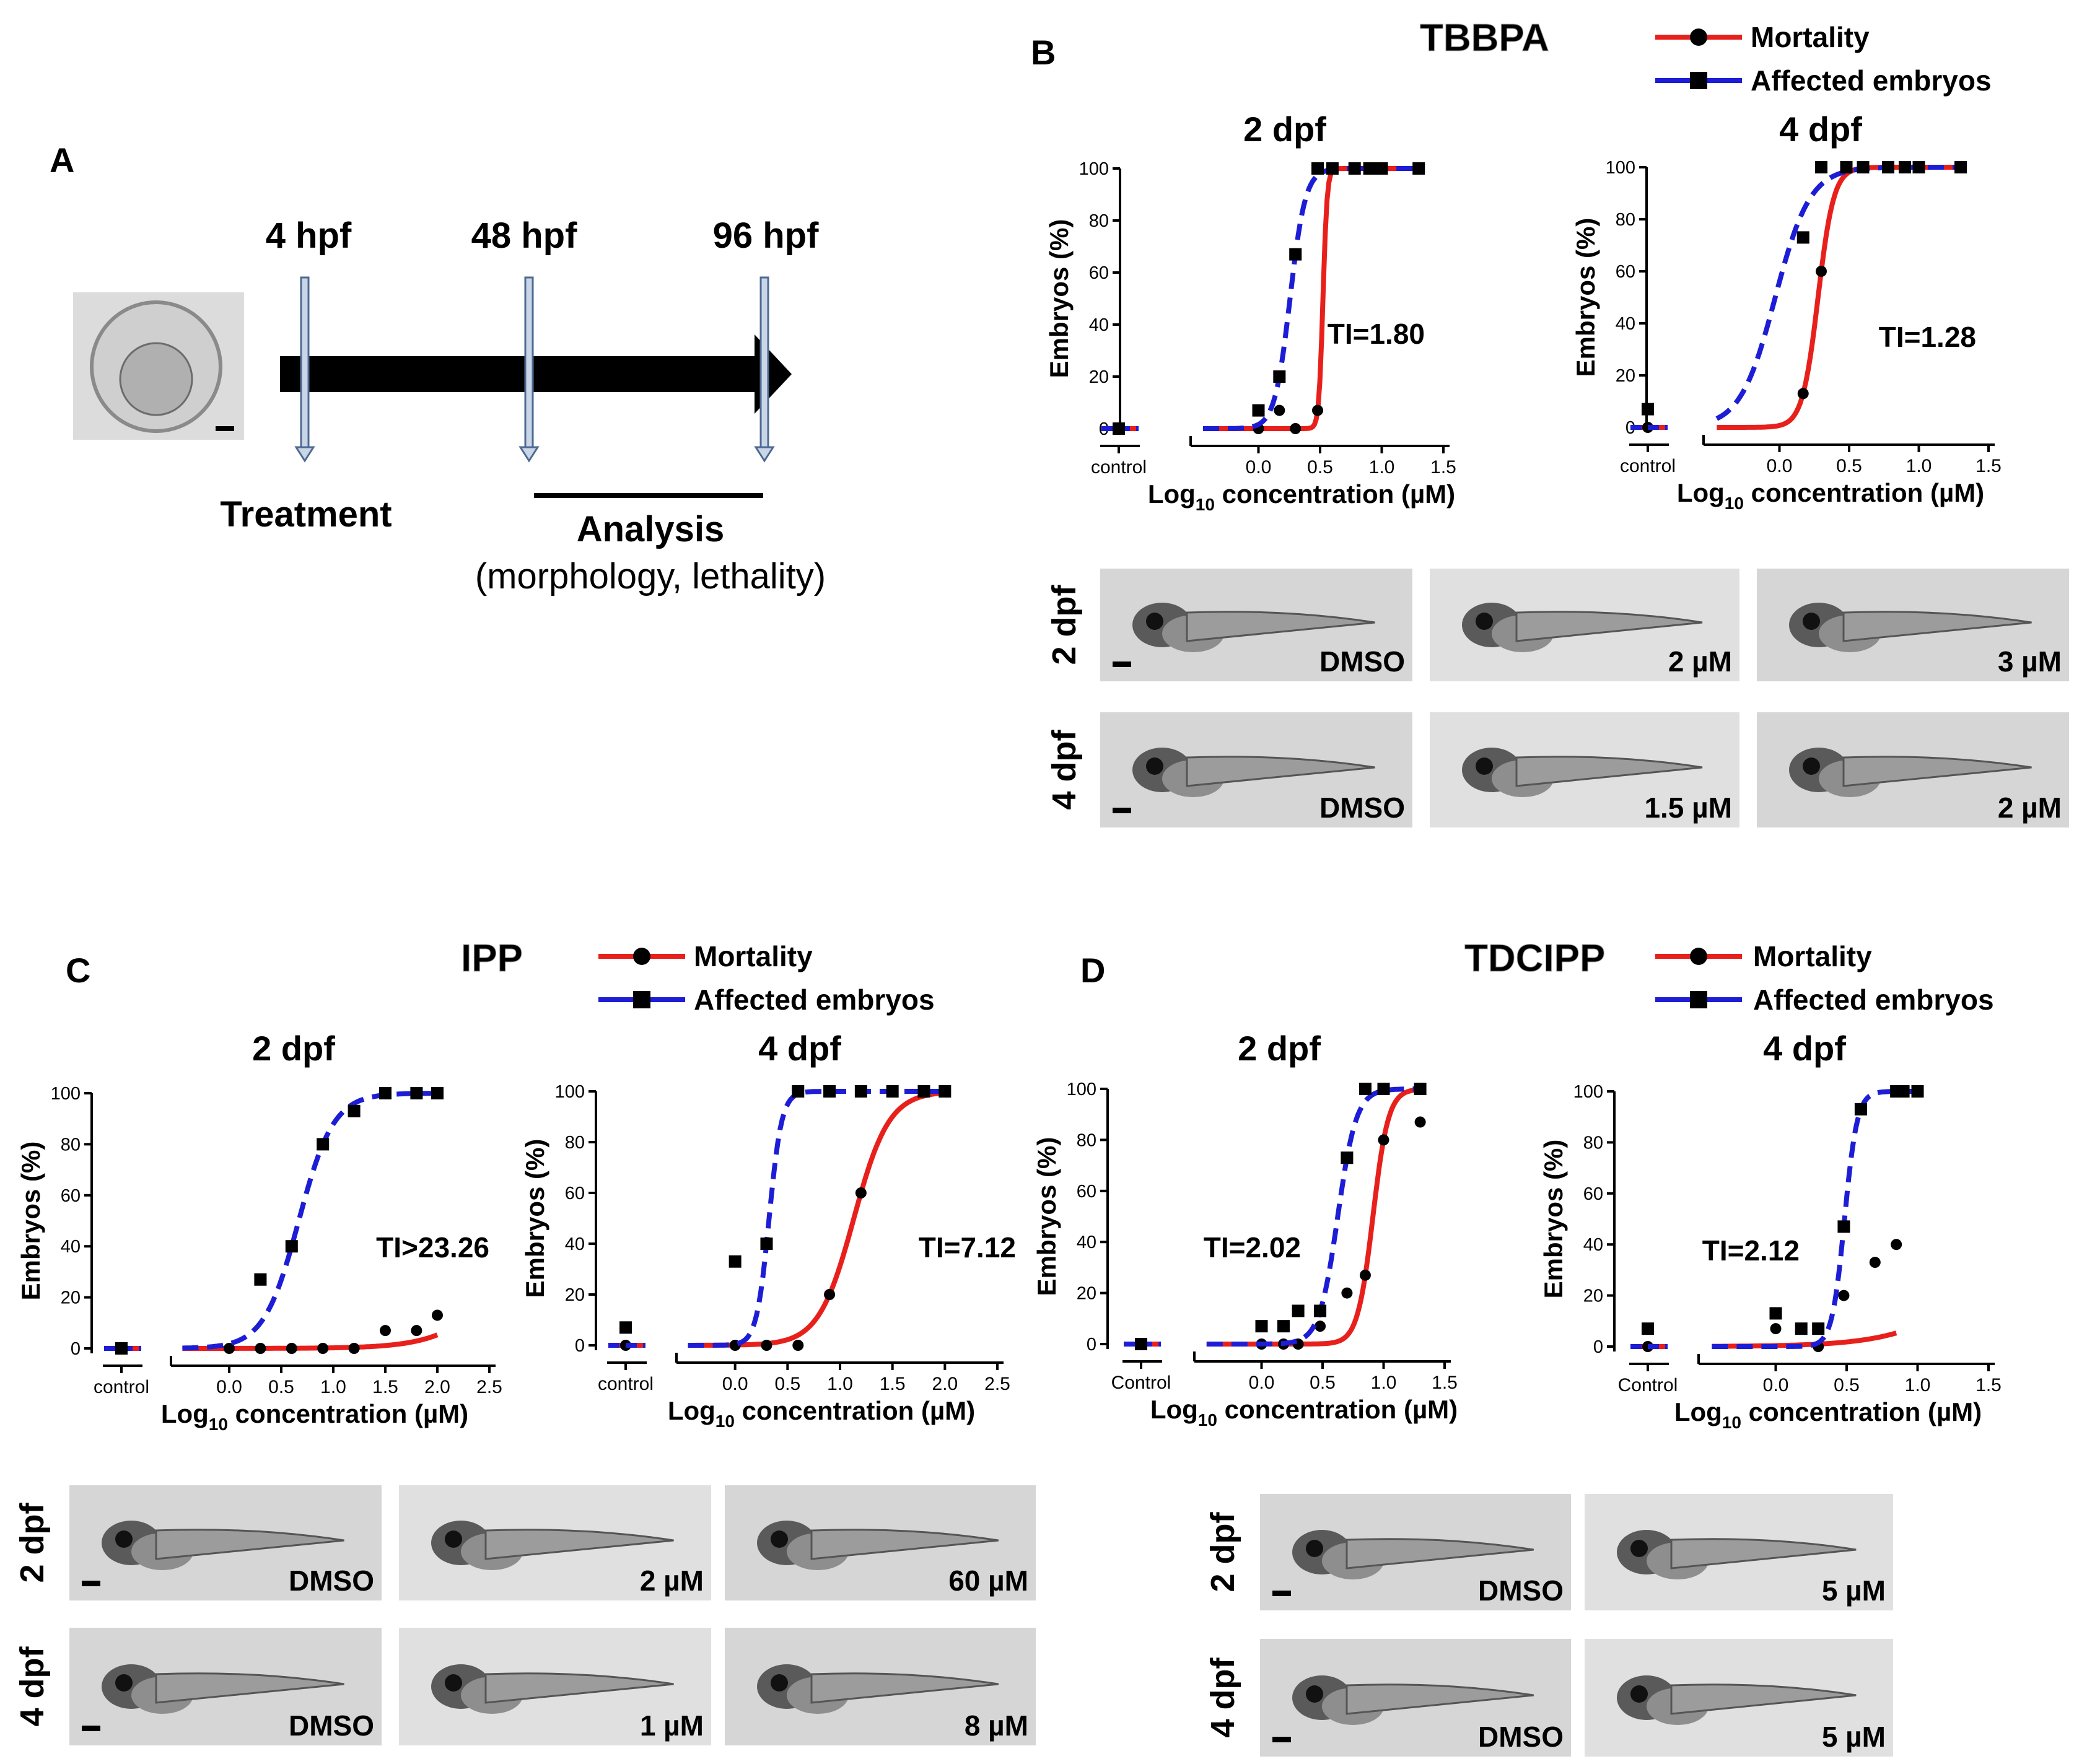 This screenshot has width=2074, height=1764. What do you see at coordinates (1282, 1739) in the screenshot?
I see `scale-bar` at bounding box center [1282, 1739].